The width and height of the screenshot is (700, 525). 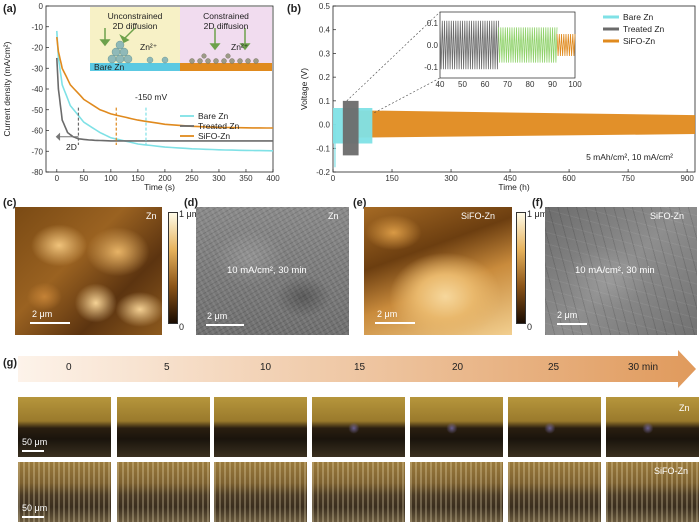 I want to click on xtick-label-b: 450, so click(x=510, y=178).